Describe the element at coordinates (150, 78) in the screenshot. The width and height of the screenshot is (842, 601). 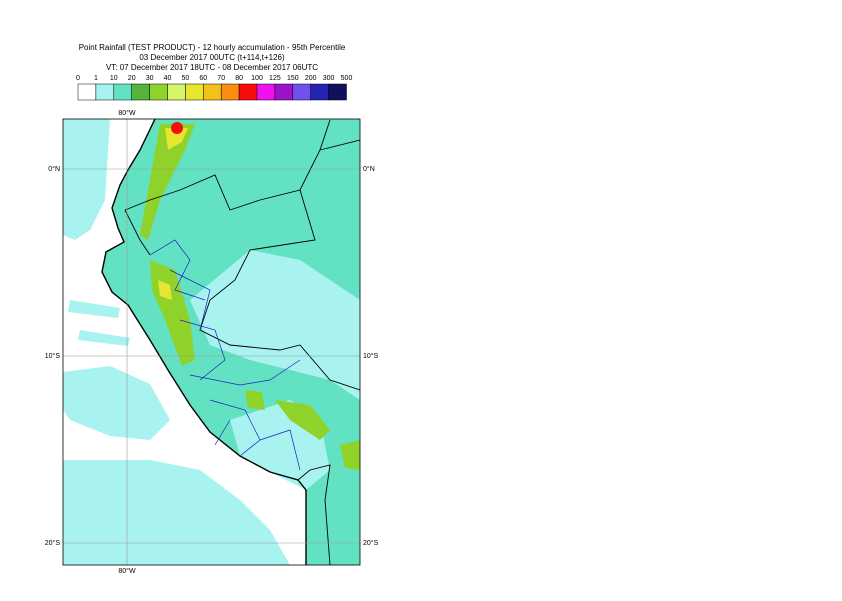
I see `level-label: 30` at that location.